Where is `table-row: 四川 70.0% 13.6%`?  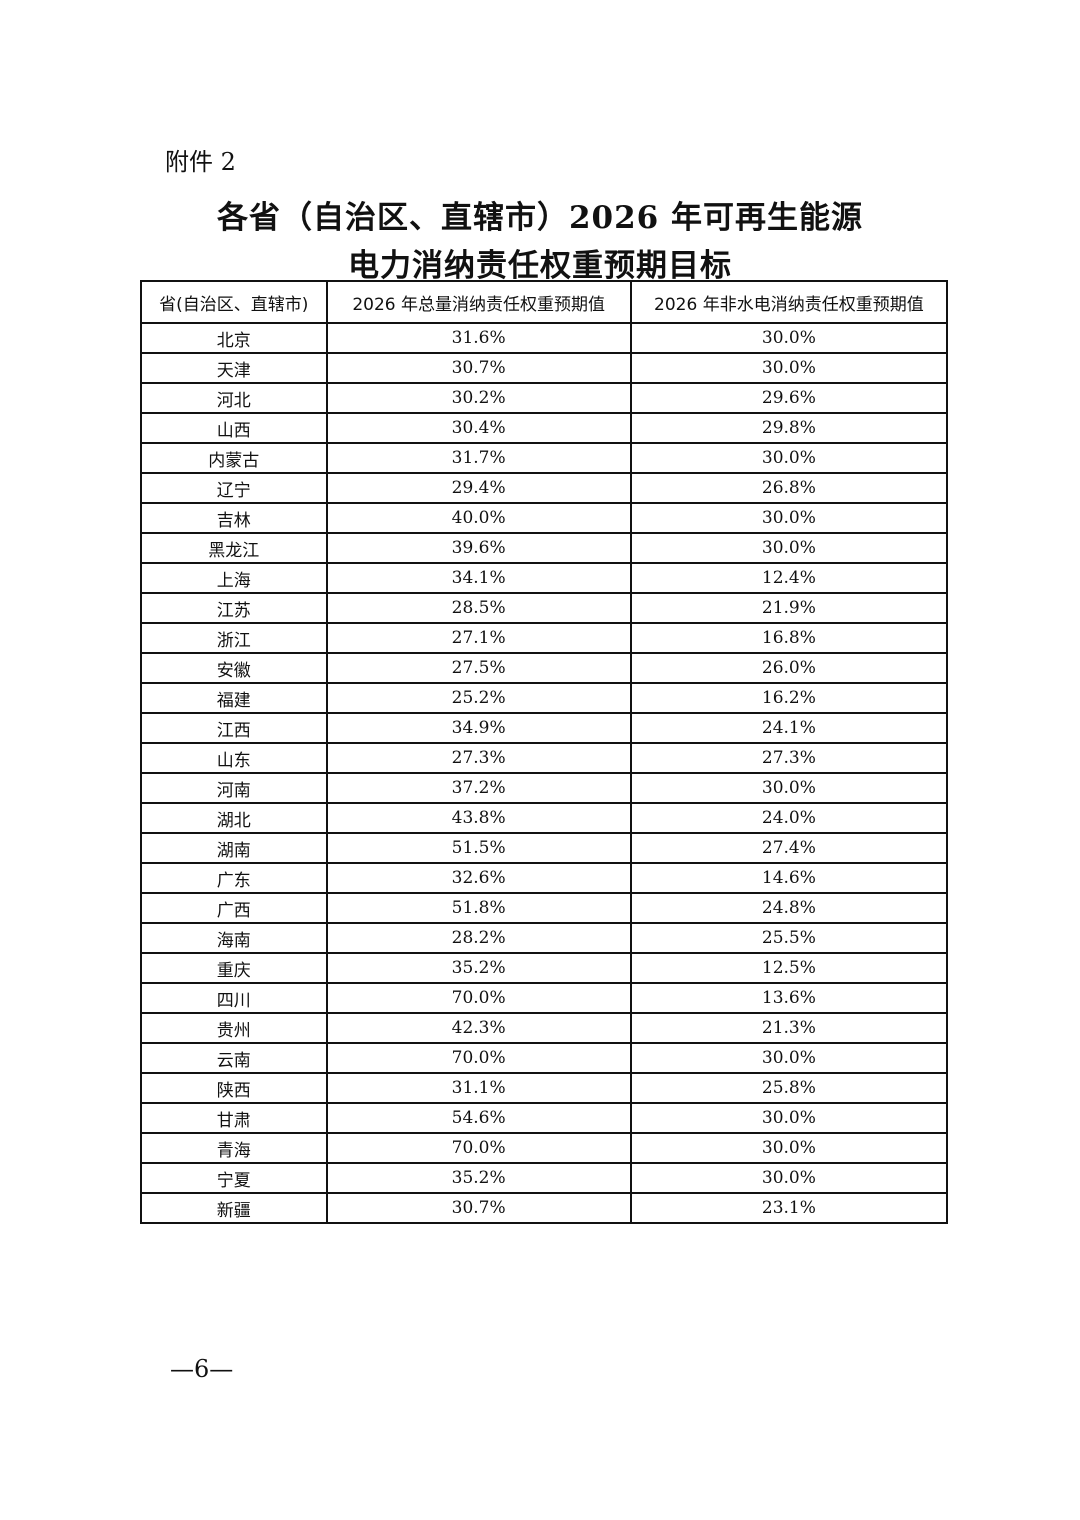 table-row: 四川 70.0% 13.6% is located at coordinates (544, 998).